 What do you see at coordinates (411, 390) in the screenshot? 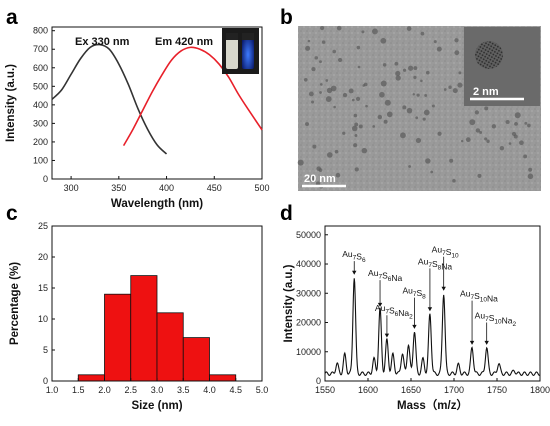
I see `x-tick-label: 1650` at bounding box center [411, 390].